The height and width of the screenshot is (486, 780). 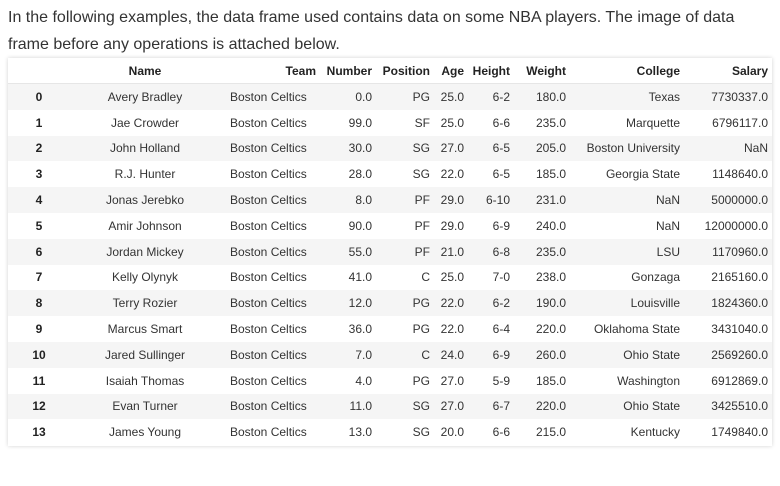 What do you see at coordinates (425, 277) in the screenshot?
I see `position-cell: C` at bounding box center [425, 277].